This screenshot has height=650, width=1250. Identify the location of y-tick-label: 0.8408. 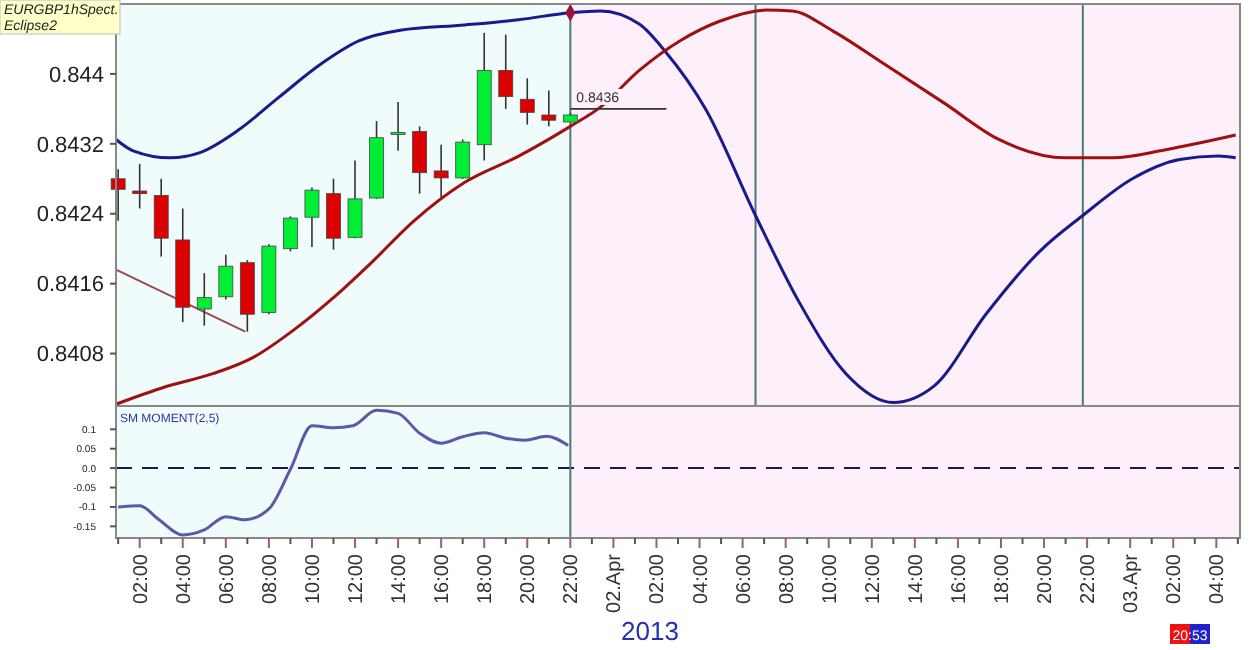
(70, 355).